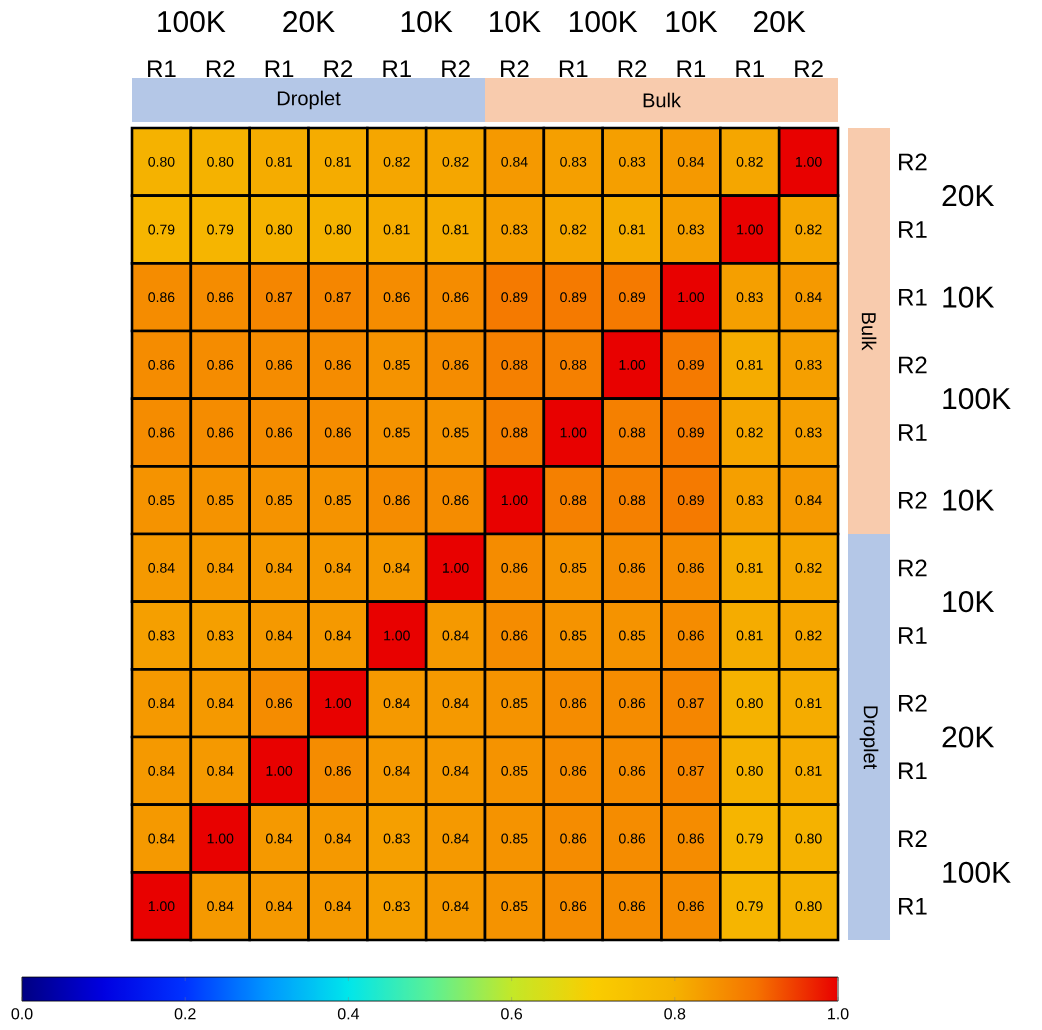 The image size is (1042, 1030). I want to click on color-bar-label: 0.0, so click(22, 1014).